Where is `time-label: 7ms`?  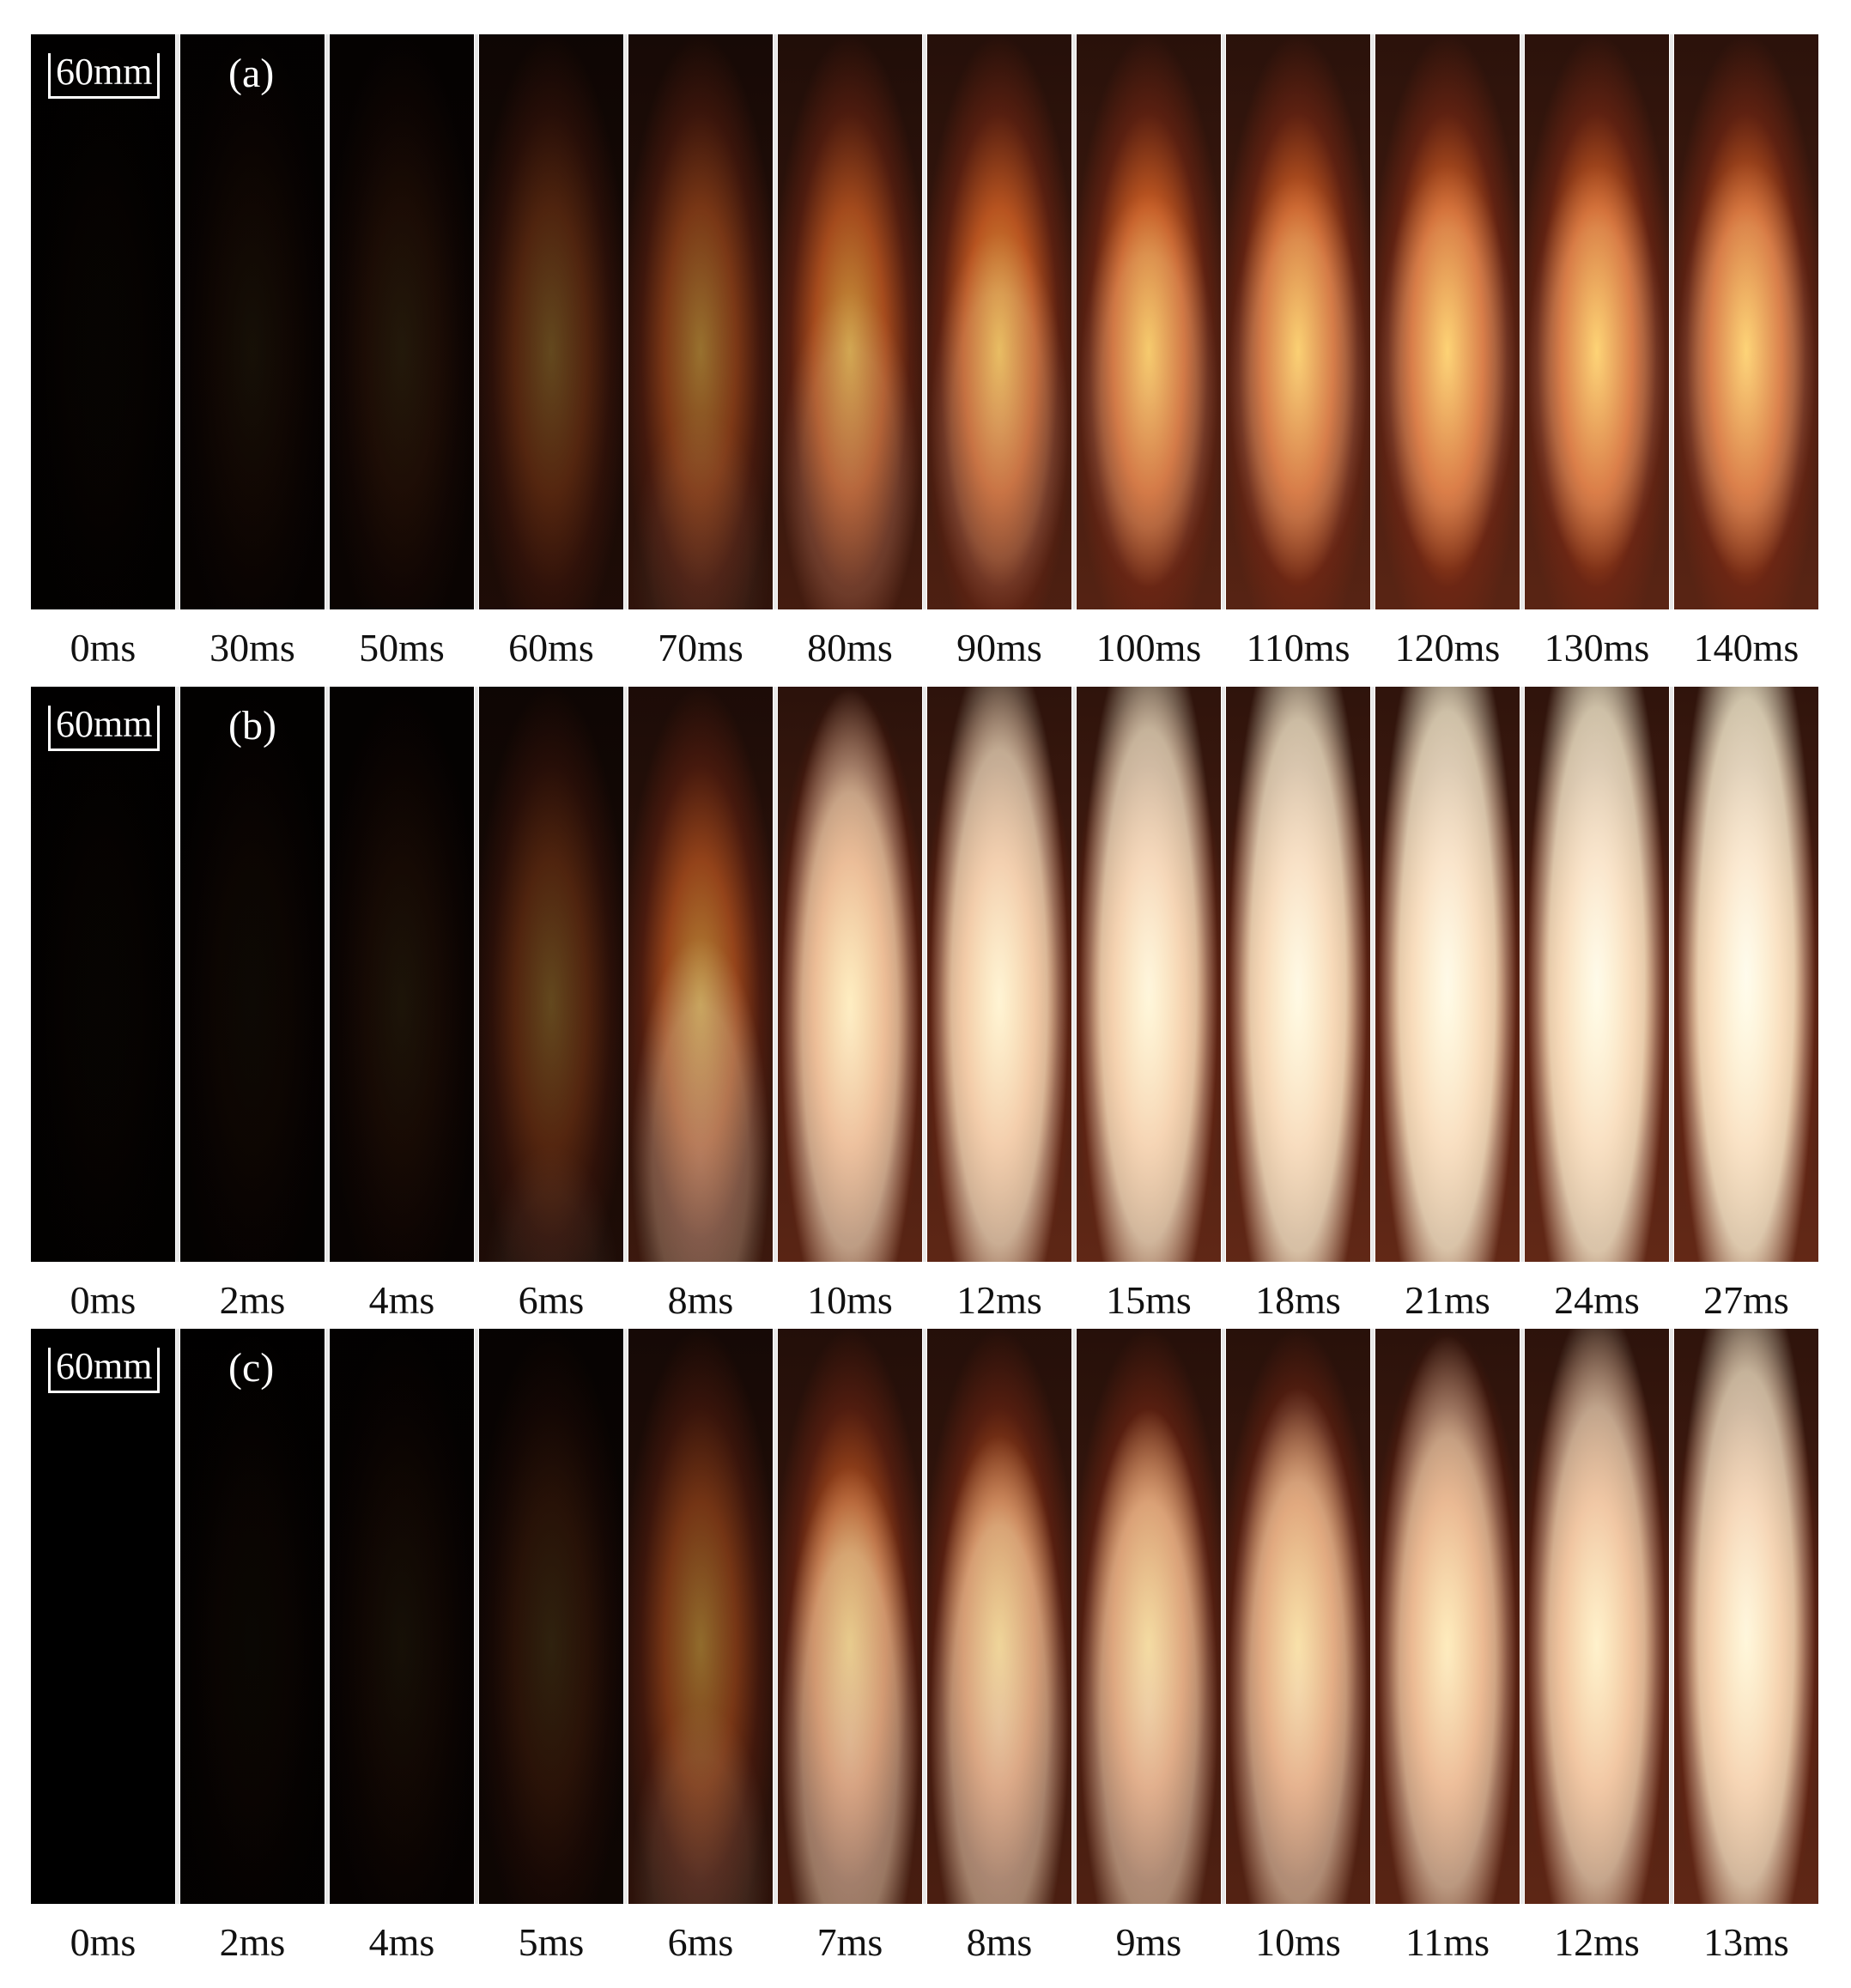 time-label: 7ms is located at coordinates (849, 1942).